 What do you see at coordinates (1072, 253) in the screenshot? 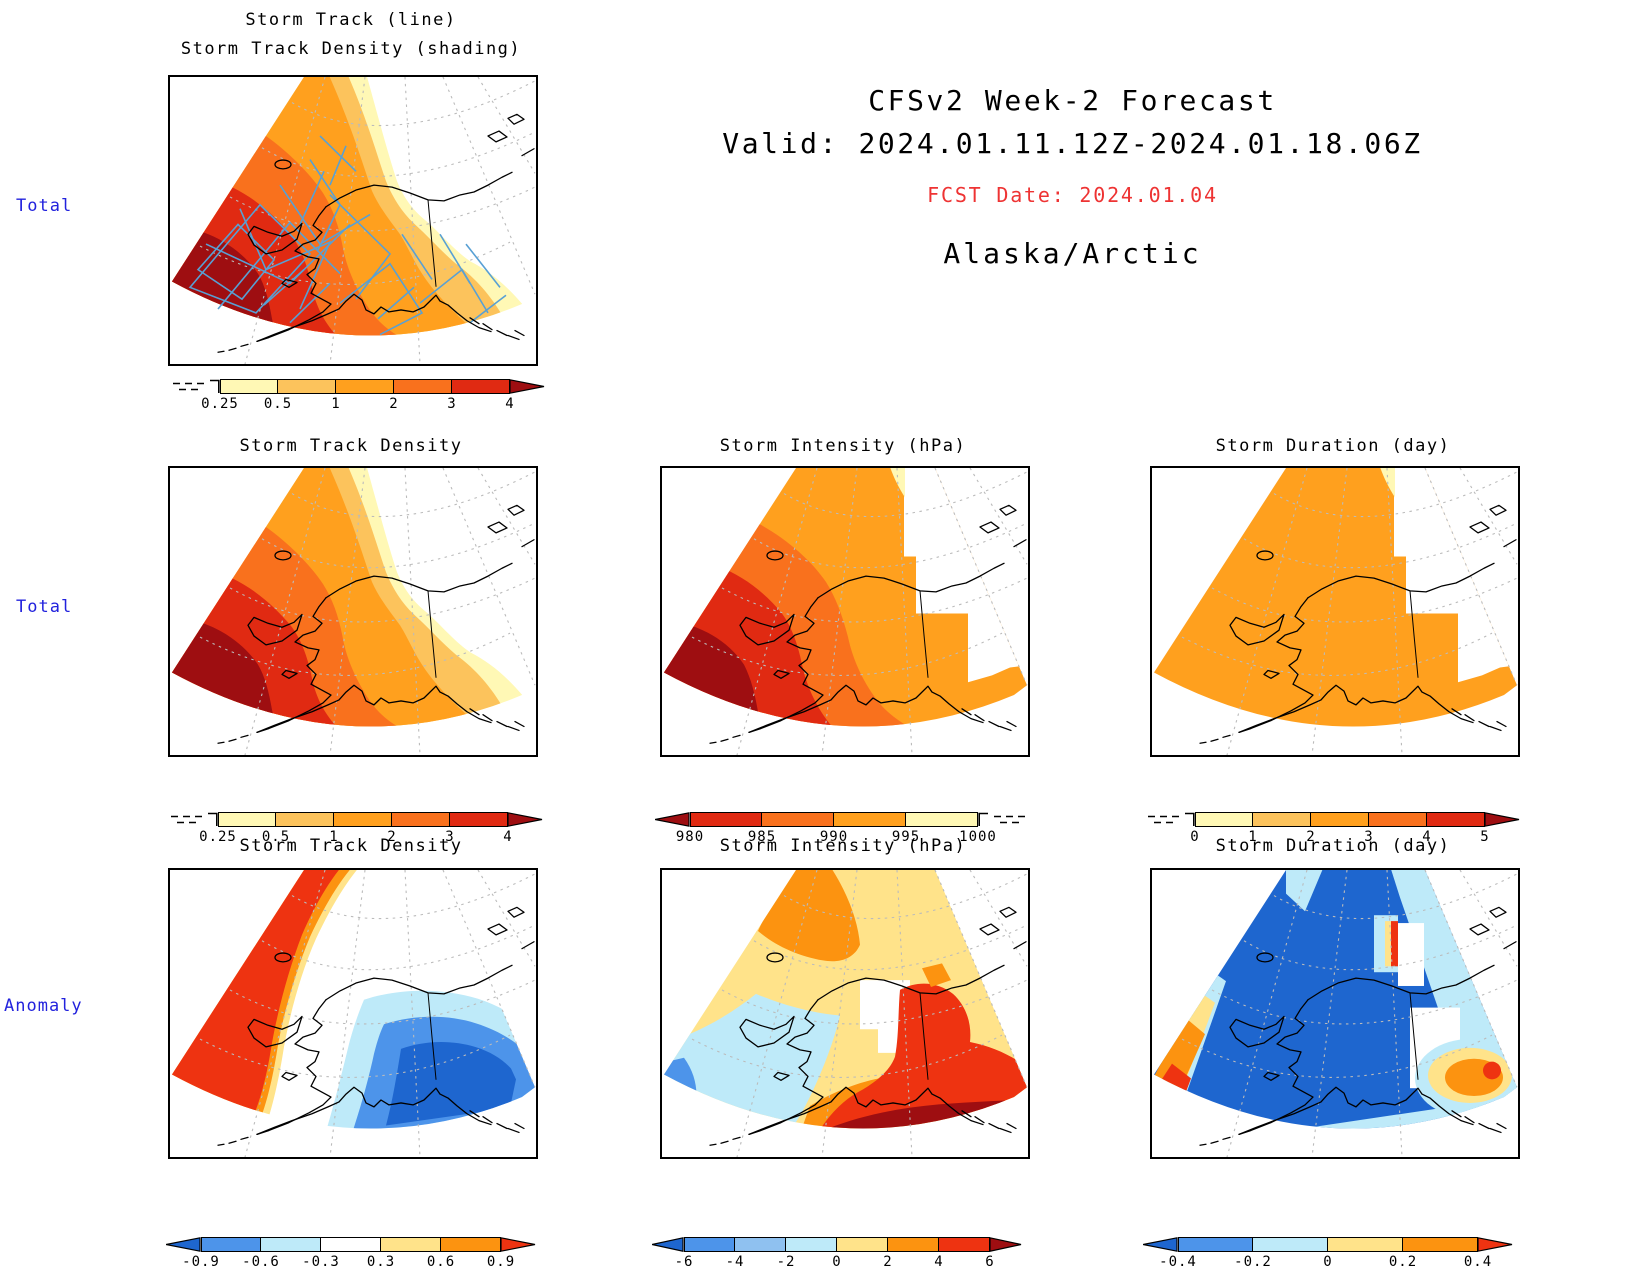
I see `region-label: Alaska/Arctic` at bounding box center [1072, 253].